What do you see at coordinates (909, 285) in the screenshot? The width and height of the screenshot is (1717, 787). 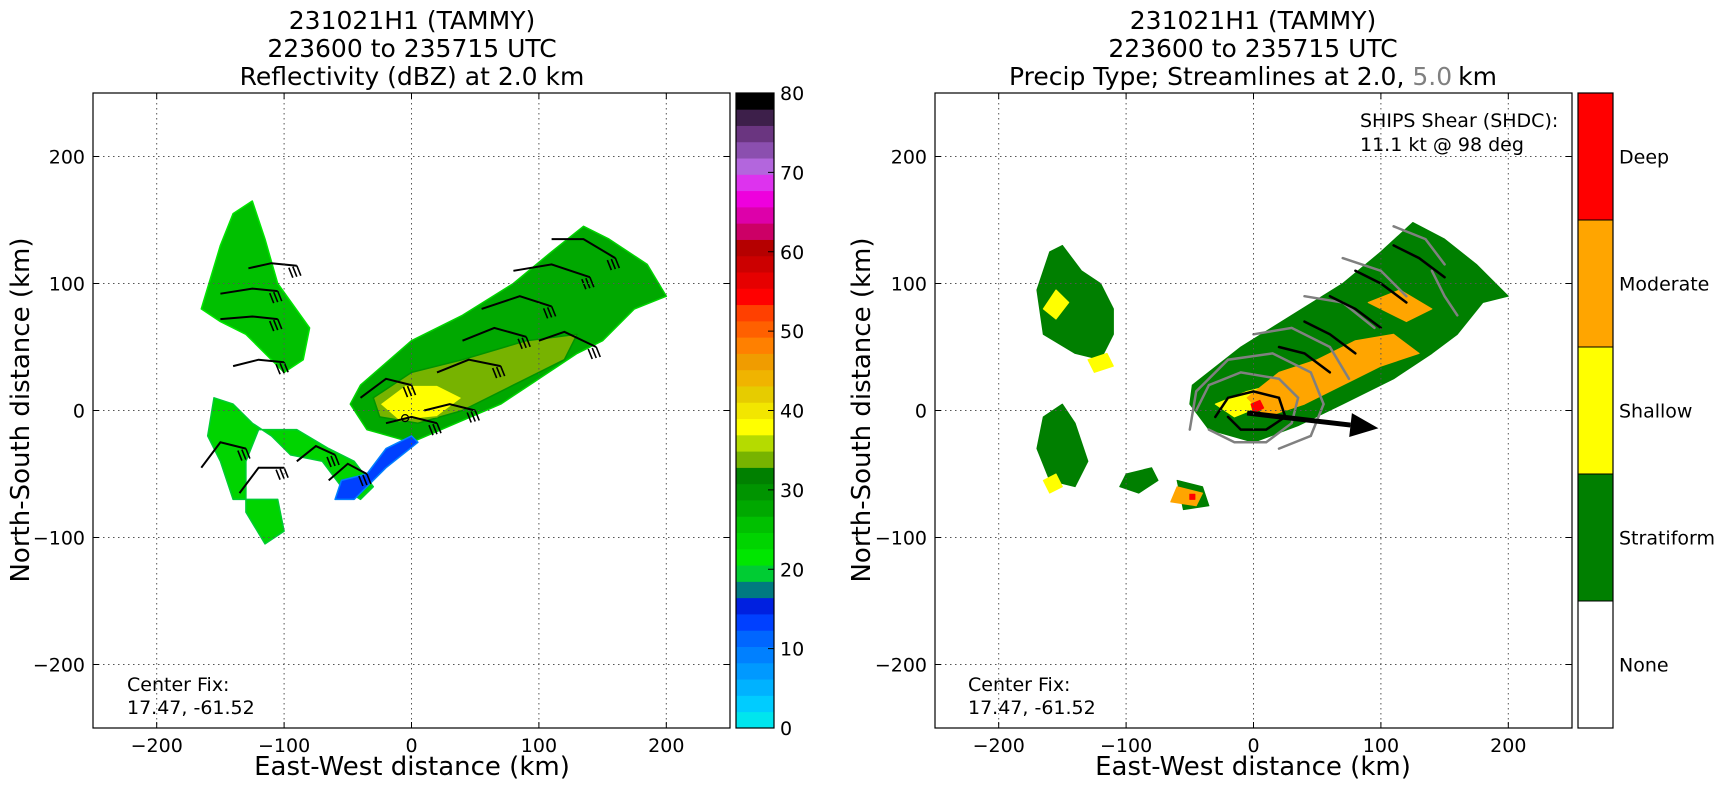 I see `y-tick-label: 100` at bounding box center [909, 285].